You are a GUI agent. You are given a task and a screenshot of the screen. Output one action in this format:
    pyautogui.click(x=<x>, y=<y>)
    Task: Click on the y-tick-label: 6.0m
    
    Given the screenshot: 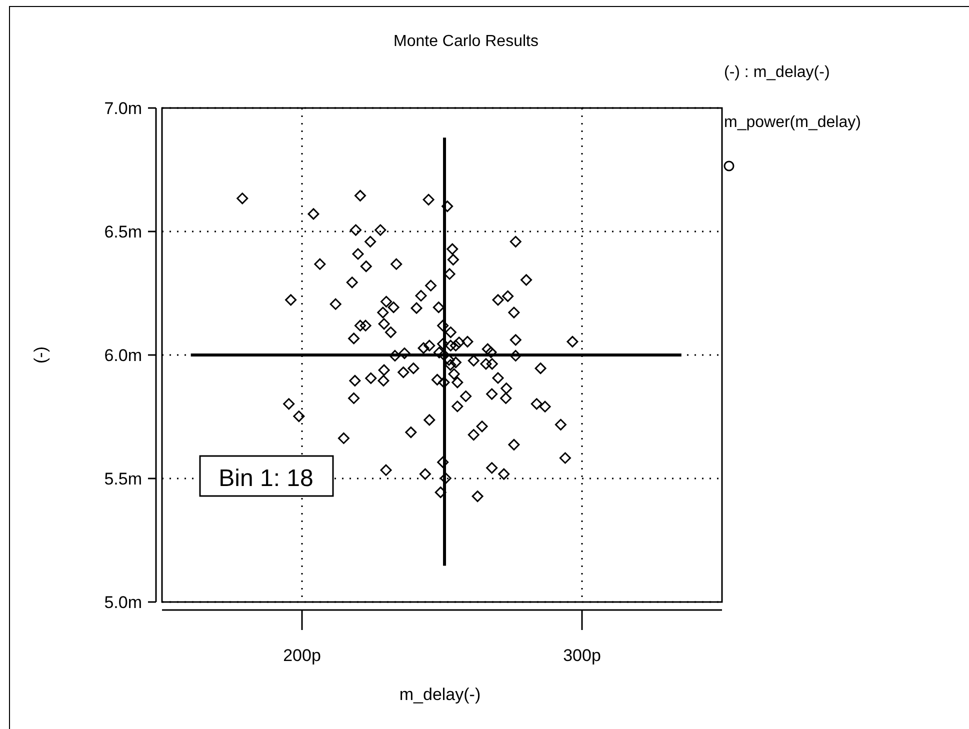 What is the action you would take?
    pyautogui.click(x=123, y=355)
    